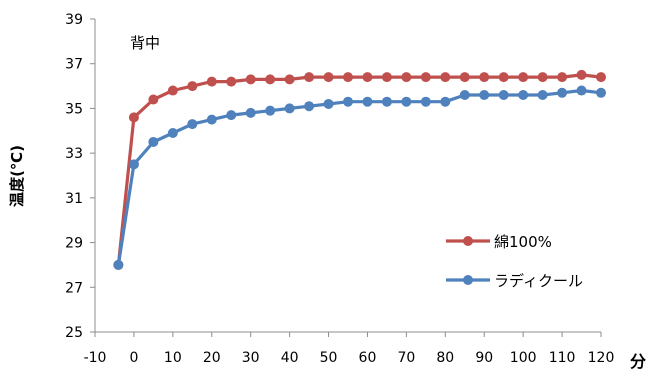 Image resolution: width=649 pixels, height=376 pixels. I want to click on y-tick-label: 31, so click(74, 199).